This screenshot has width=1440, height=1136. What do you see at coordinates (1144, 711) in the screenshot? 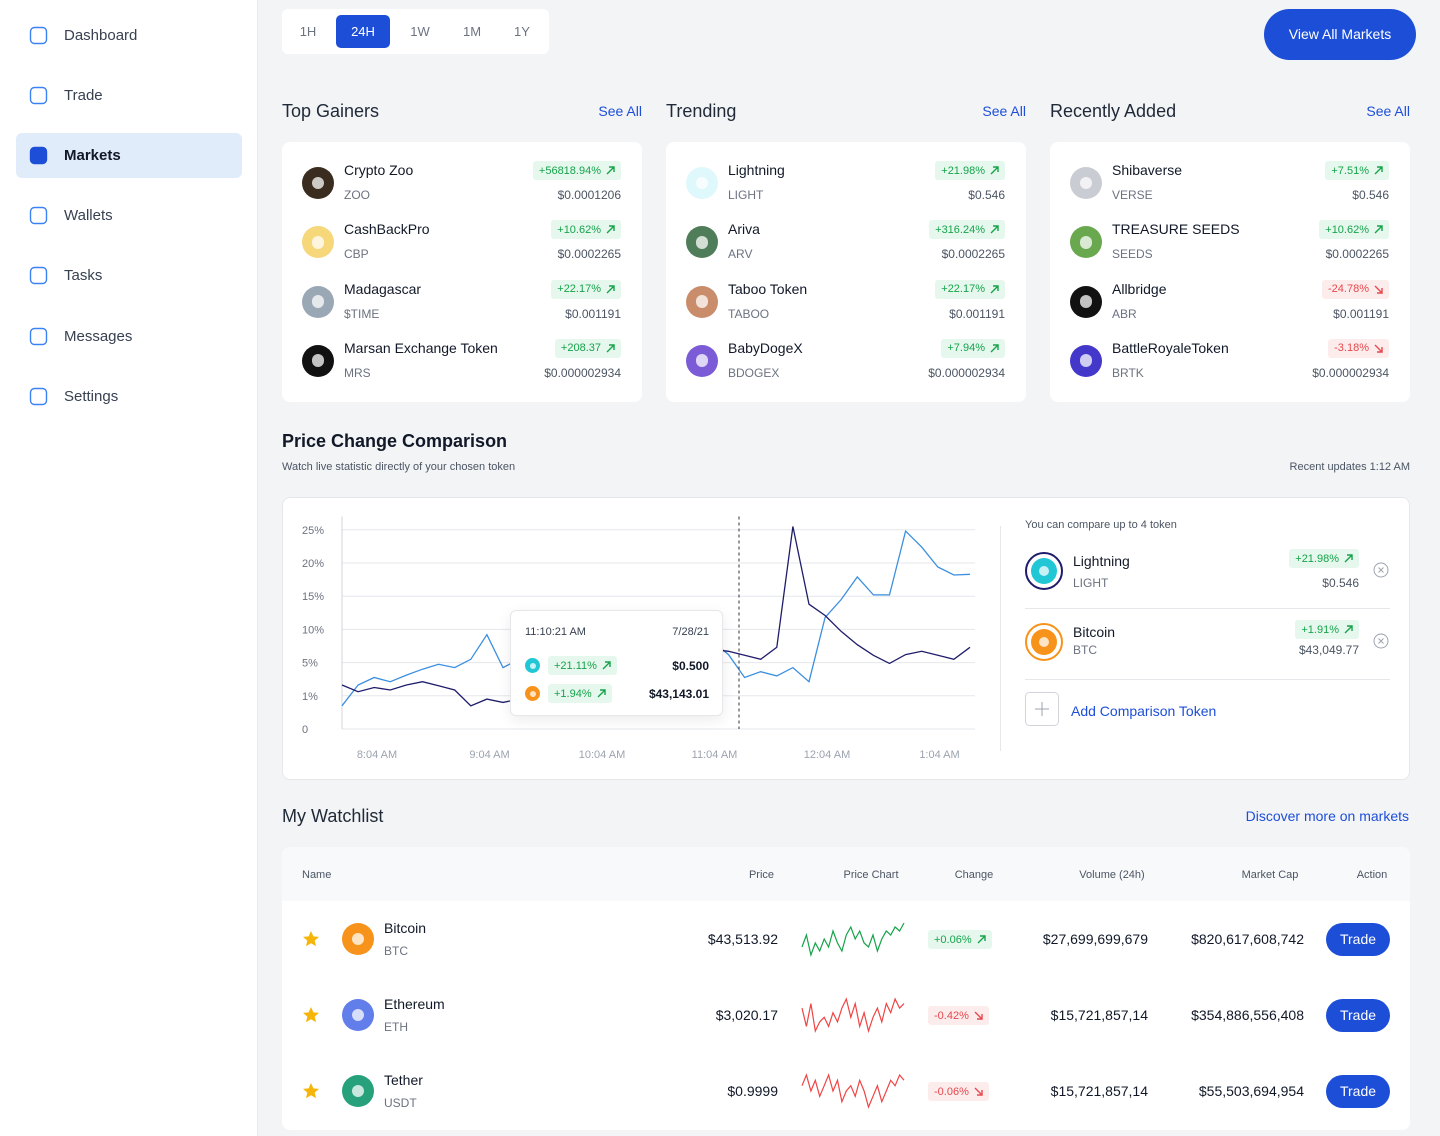
I see `add-token-link: Add Comparison Token` at bounding box center [1144, 711].